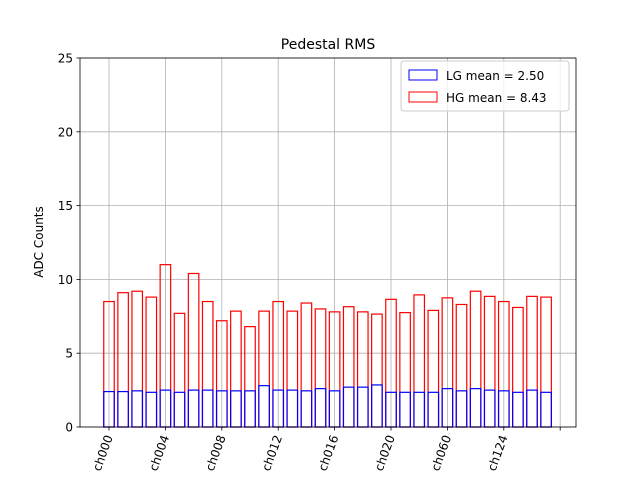  Describe the element at coordinates (423, 75) in the screenshot. I see `legend-swatch-lg` at that location.